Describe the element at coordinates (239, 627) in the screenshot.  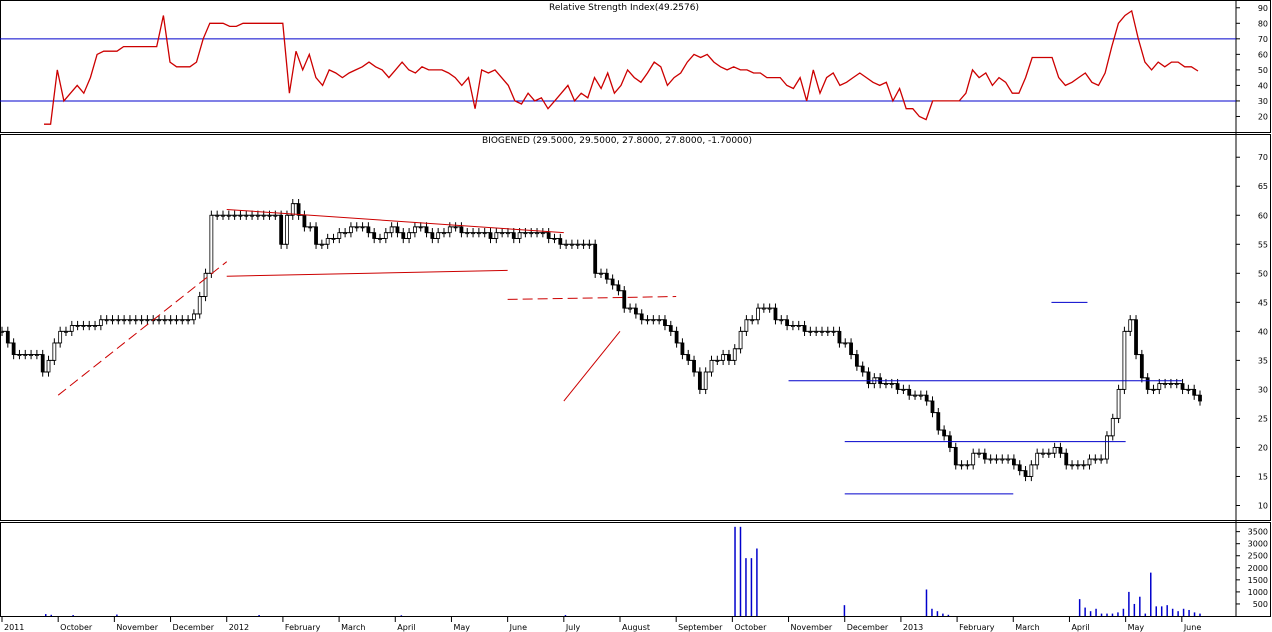
I see `x-tick-label: 2012` at that location.